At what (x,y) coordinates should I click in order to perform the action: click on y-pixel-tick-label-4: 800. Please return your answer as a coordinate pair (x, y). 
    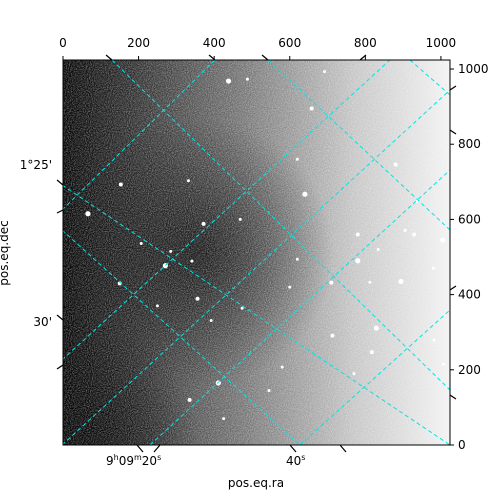
    Looking at the image, I should click on (469, 144).